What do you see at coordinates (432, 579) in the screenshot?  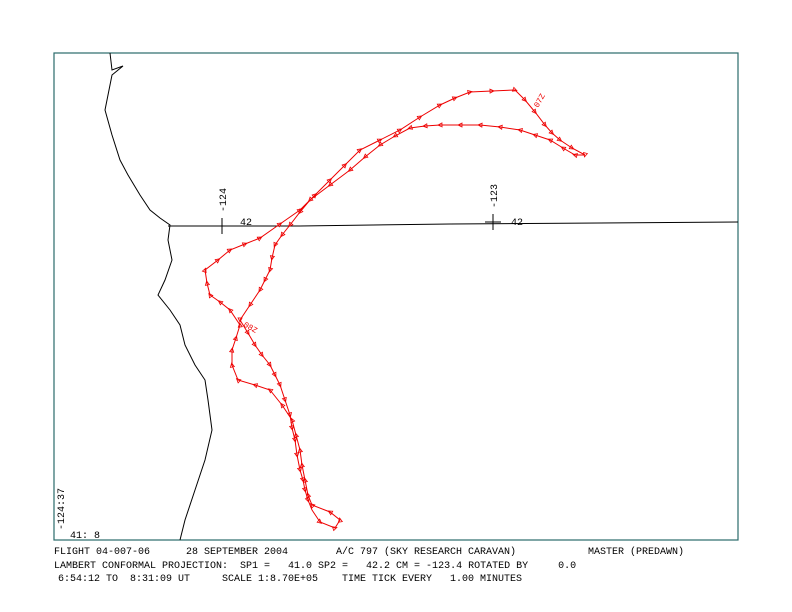 I see `footer-text: TIME TICK EVERY 1.00 MINUTES` at bounding box center [432, 579].